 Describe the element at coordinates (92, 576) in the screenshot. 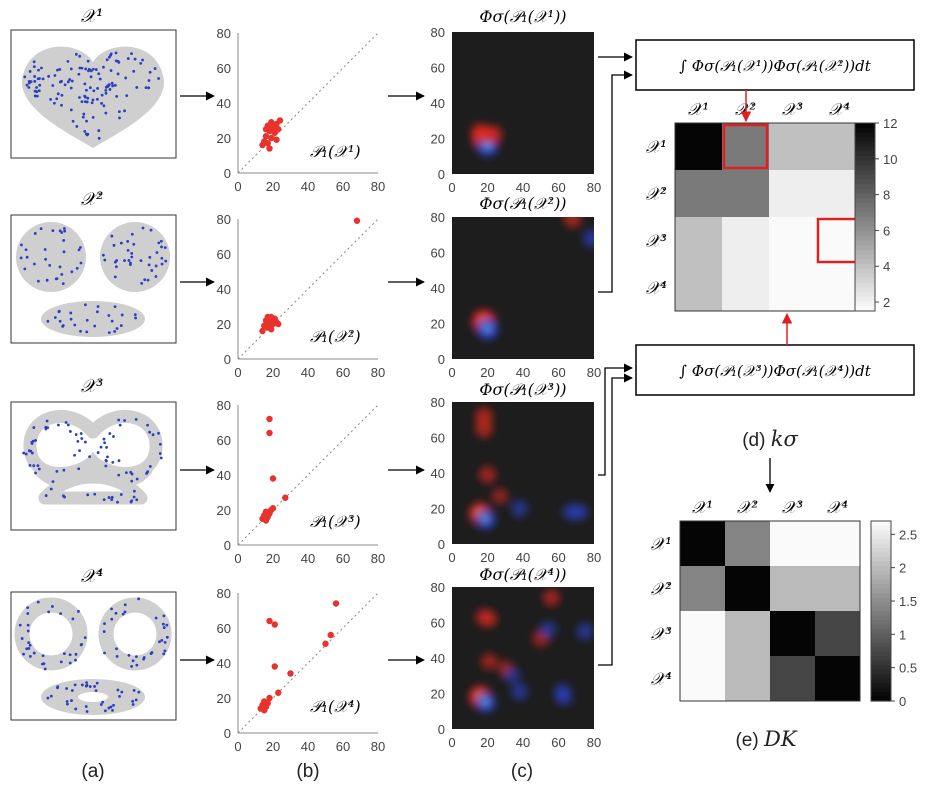

I see `shape-4-label: 𝒳⁴` at that location.